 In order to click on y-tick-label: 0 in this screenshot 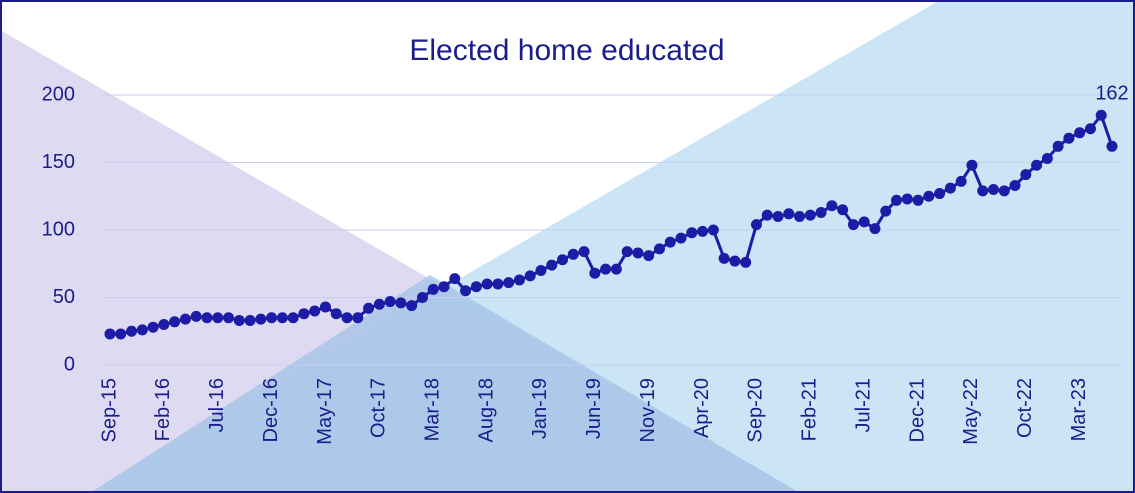, I will do `click(69, 364)`.